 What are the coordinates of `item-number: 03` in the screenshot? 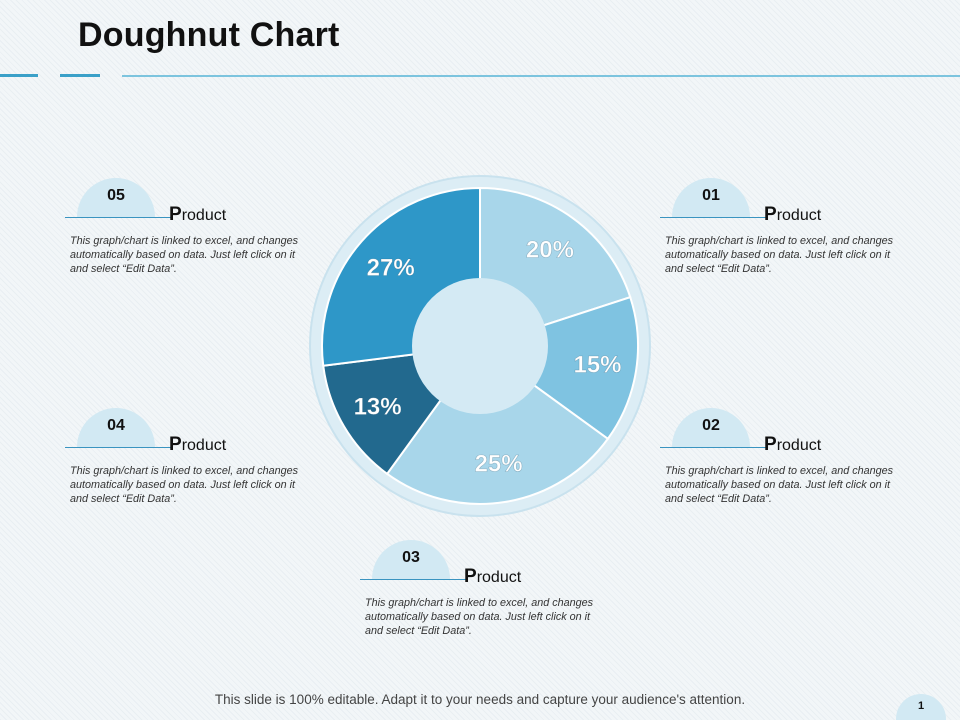 It's located at (411, 557).